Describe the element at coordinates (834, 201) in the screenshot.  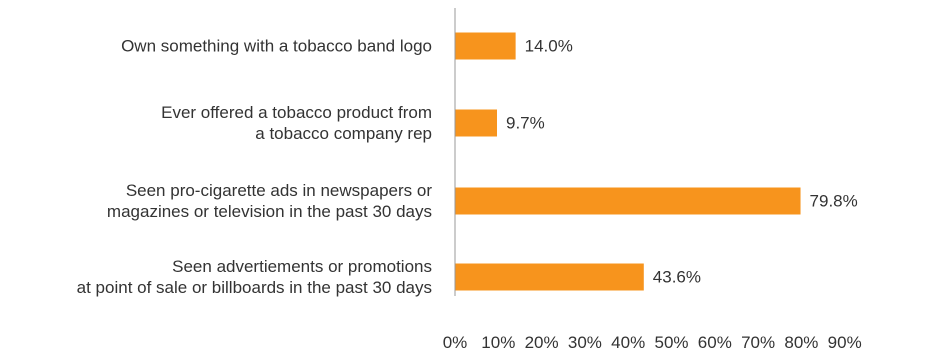
I see `value-label-3: 79.8%` at that location.